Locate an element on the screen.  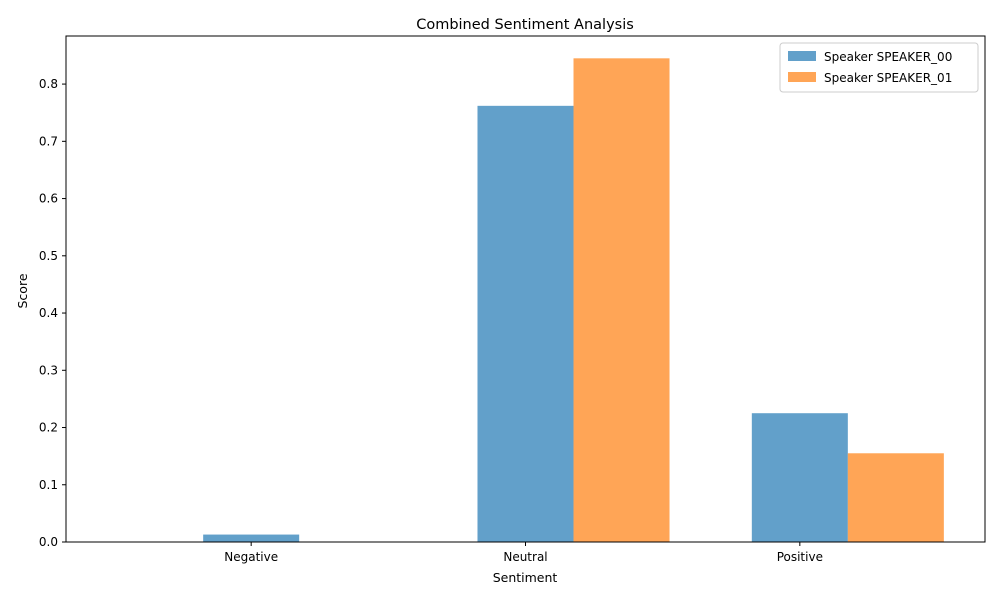
y-tick-label: 0.4 is located at coordinates (48, 313).